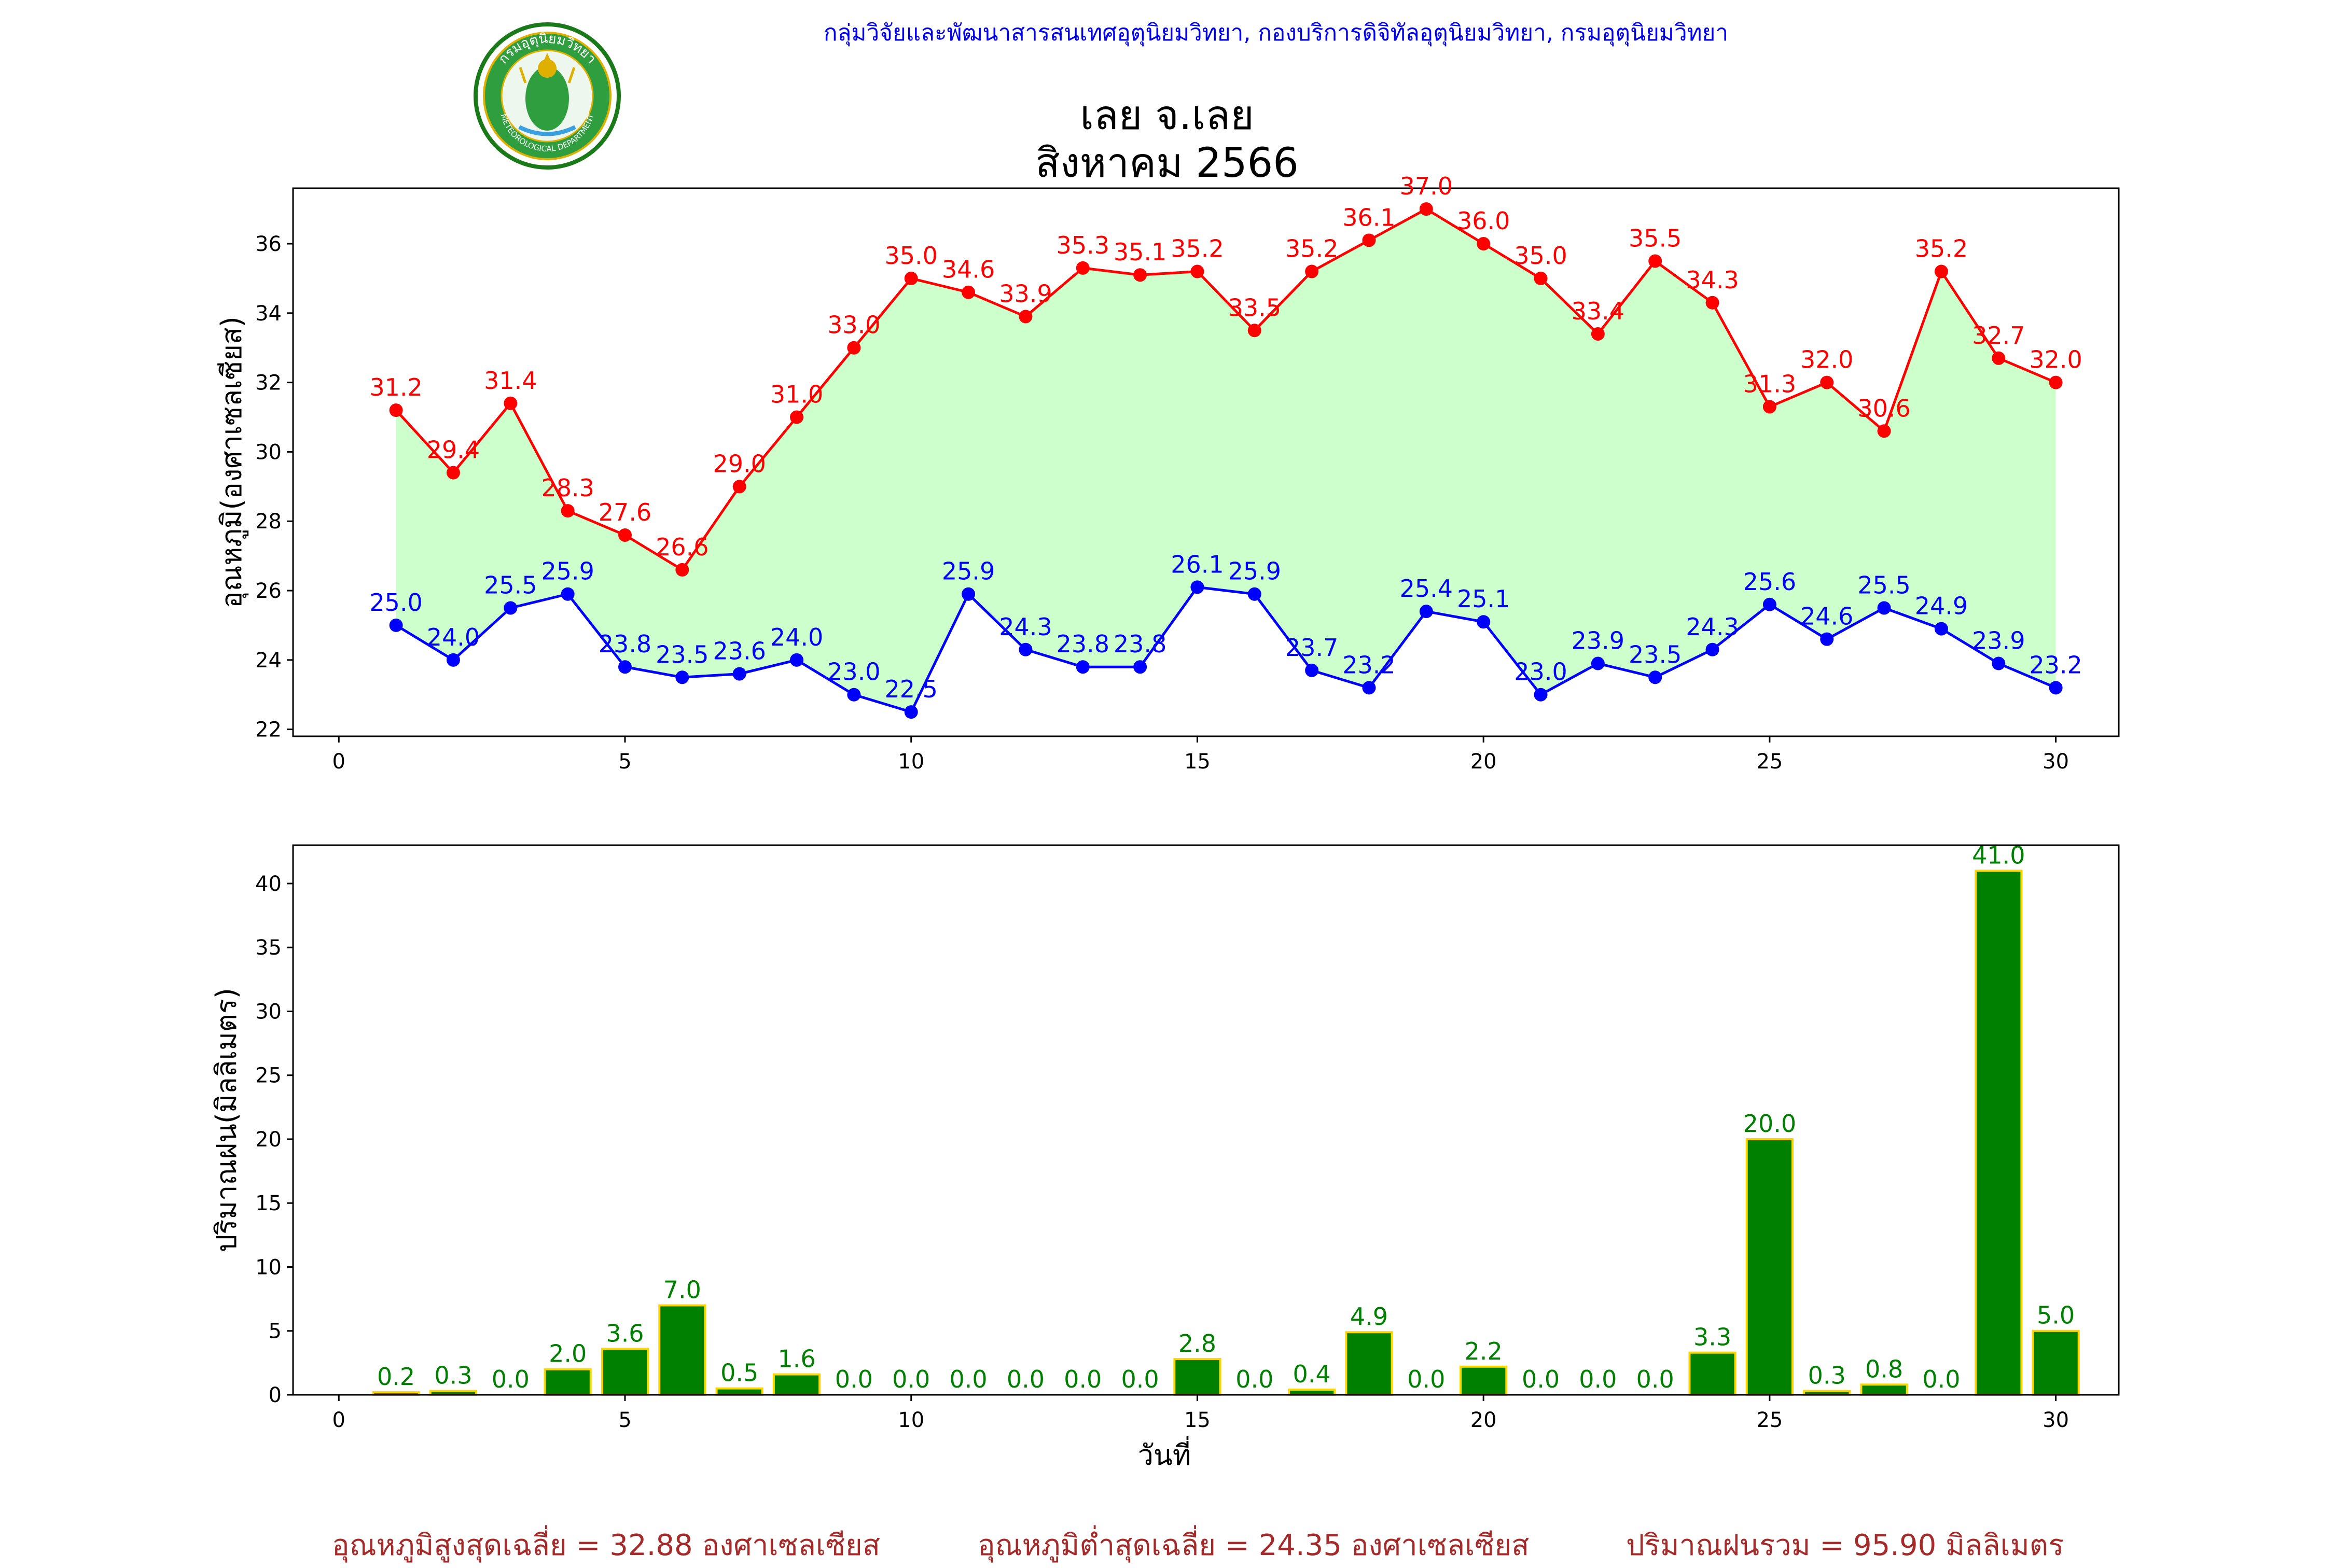 Image resolution: width=2334 pixels, height=1568 pixels. Describe the element at coordinates (269, 1267) in the screenshot. I see `y-tick-label: 10` at that location.